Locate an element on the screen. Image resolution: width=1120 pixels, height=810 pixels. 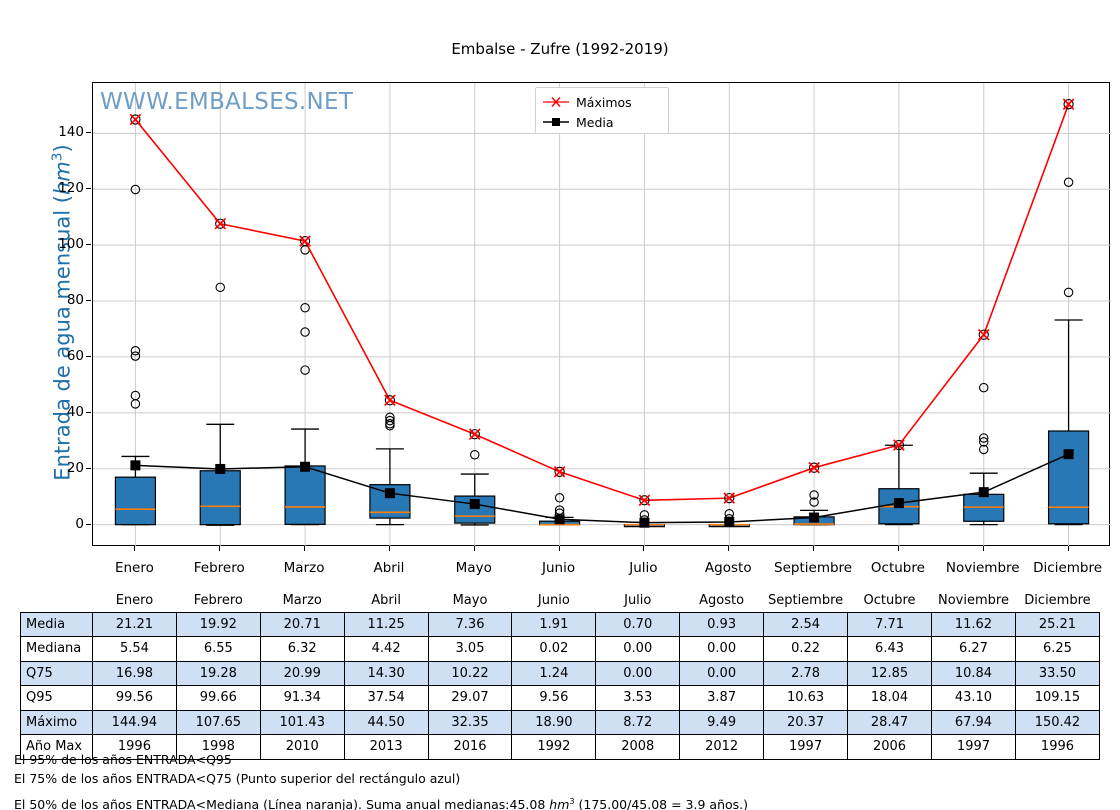
table-cell: 1996 is located at coordinates (134, 747).